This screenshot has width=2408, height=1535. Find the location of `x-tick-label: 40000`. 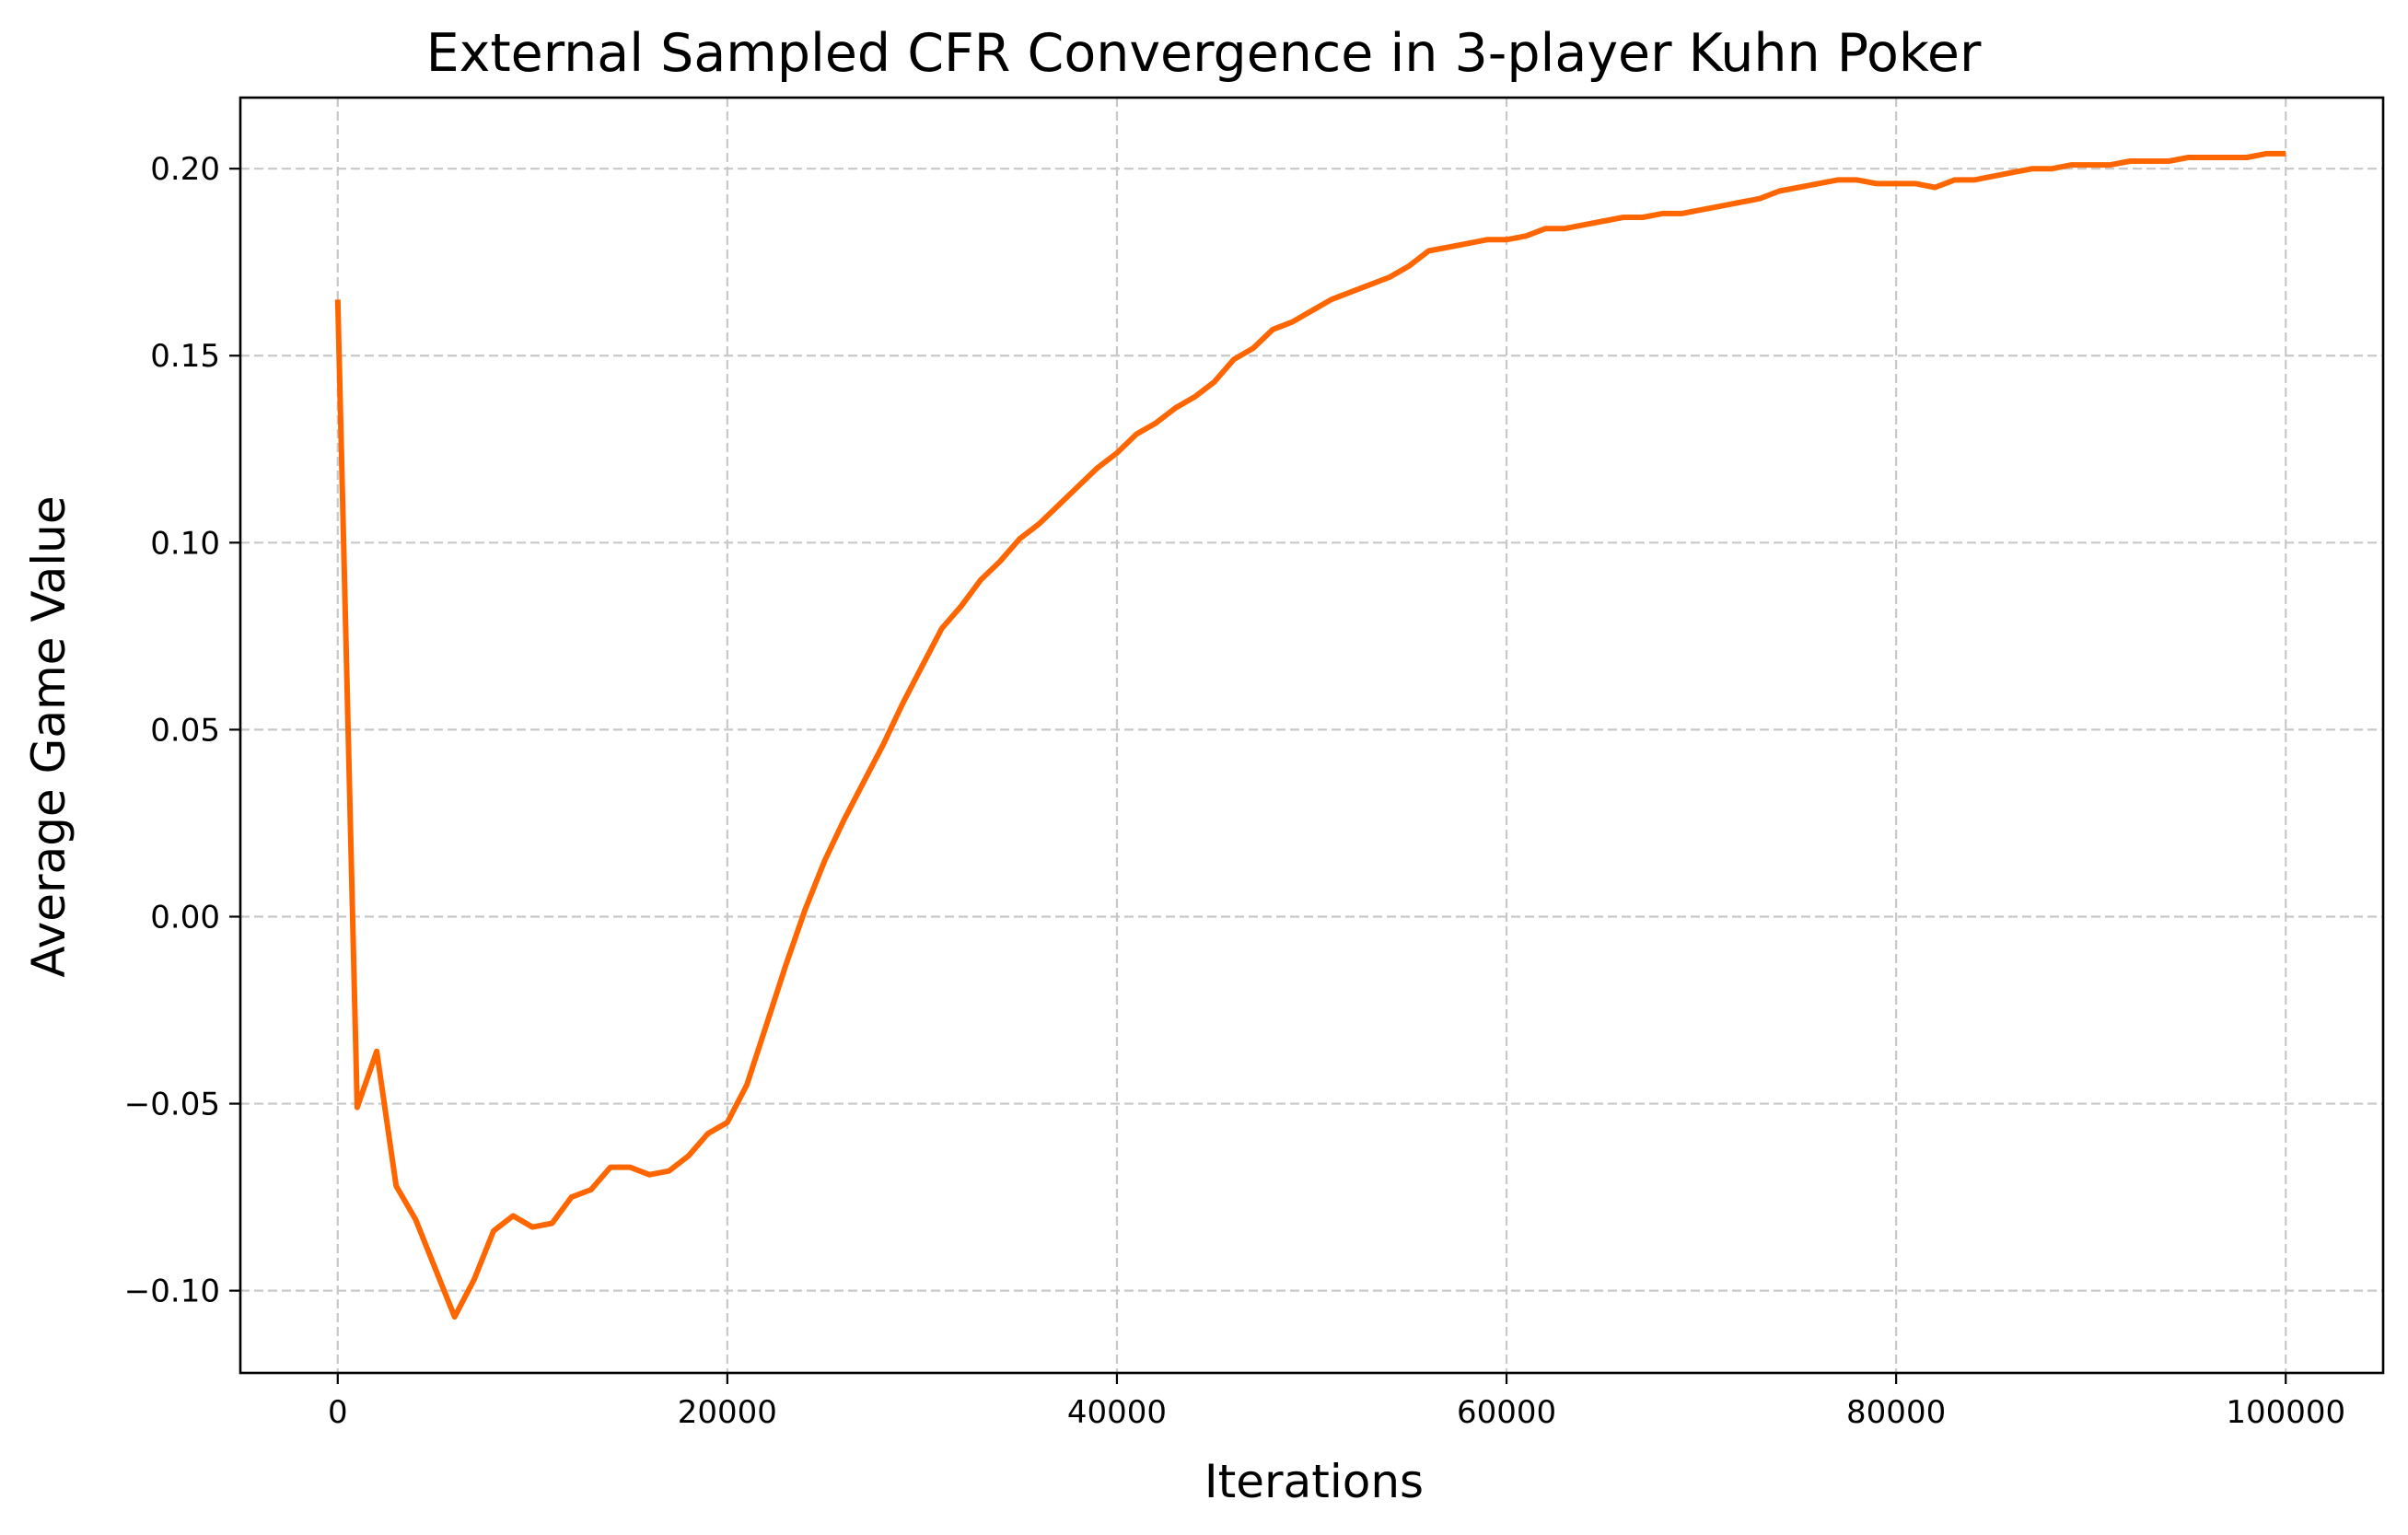

x-tick-label: 40000 is located at coordinates (1117, 1412).